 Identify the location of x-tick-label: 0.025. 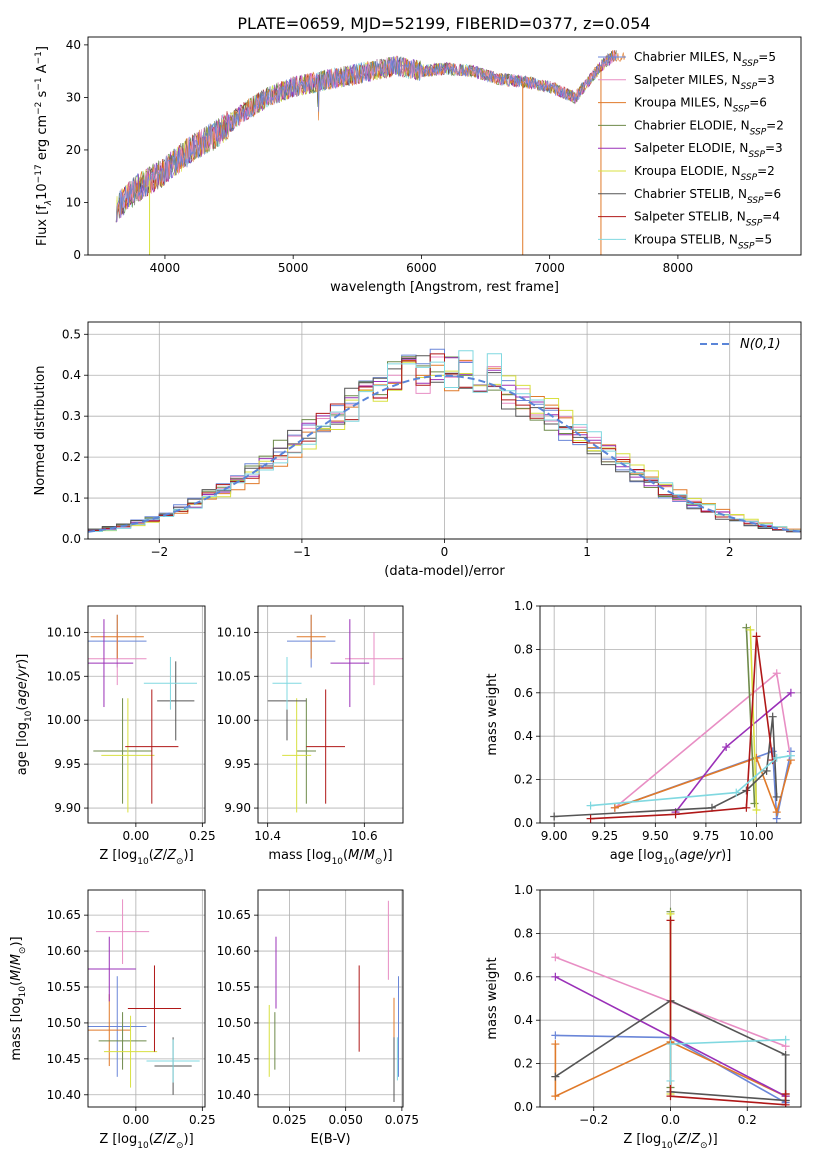
(289, 1120).